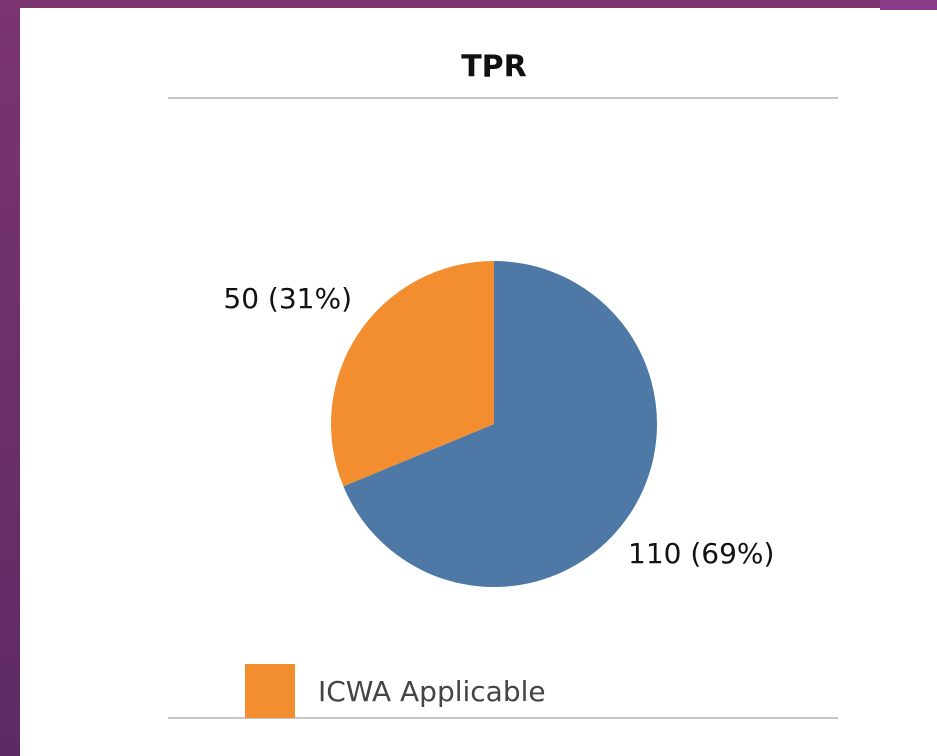 The width and height of the screenshot is (937, 756). What do you see at coordinates (287, 298) in the screenshot?
I see `data-label: 50 (31%)` at bounding box center [287, 298].